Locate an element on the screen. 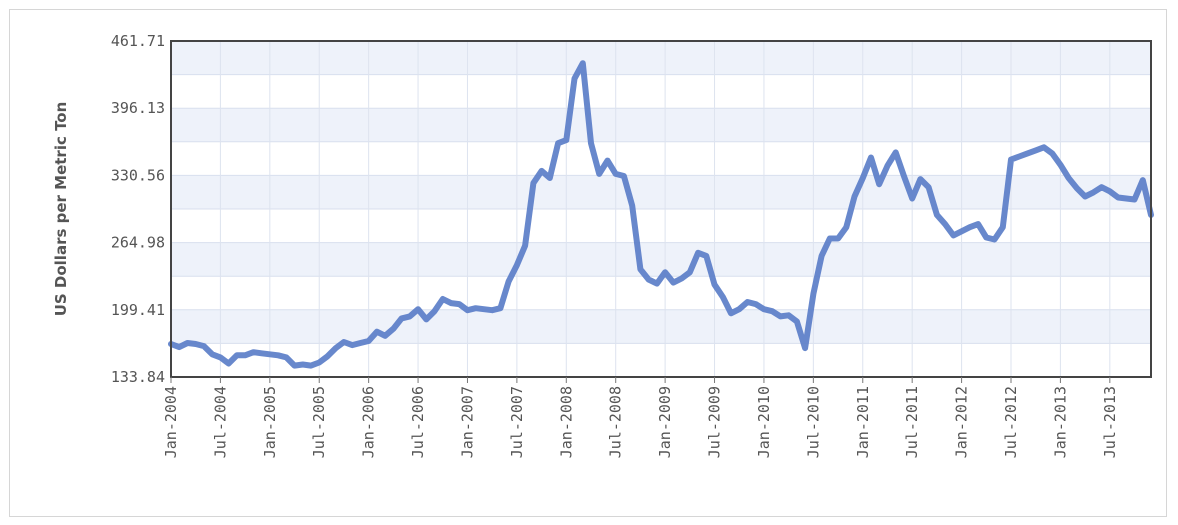 The image size is (1178, 525). x-tick-label: Jul-2007 is located at coordinates (517, 422).